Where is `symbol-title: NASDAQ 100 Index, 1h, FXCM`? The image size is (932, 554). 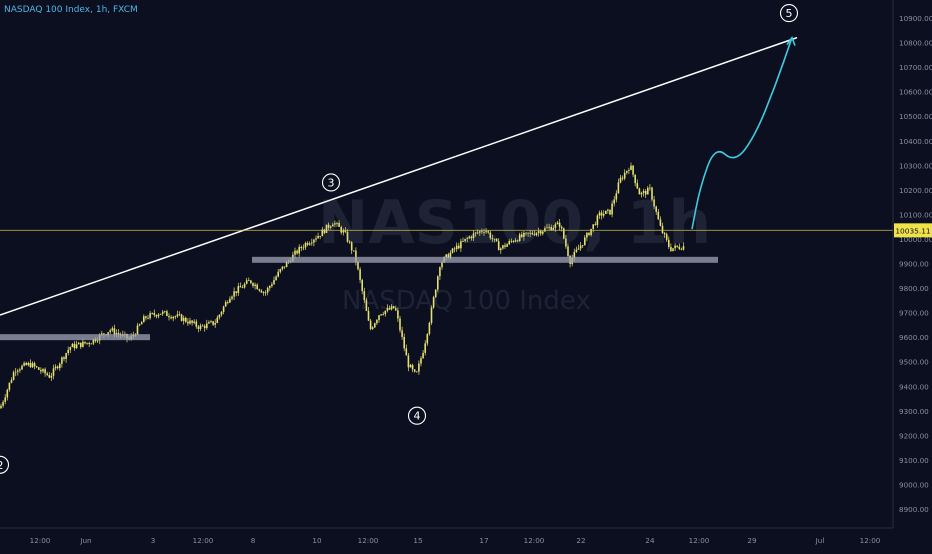
symbol-title: NASDAQ 100 Index, 1h, FXCM is located at coordinates (71, 10).